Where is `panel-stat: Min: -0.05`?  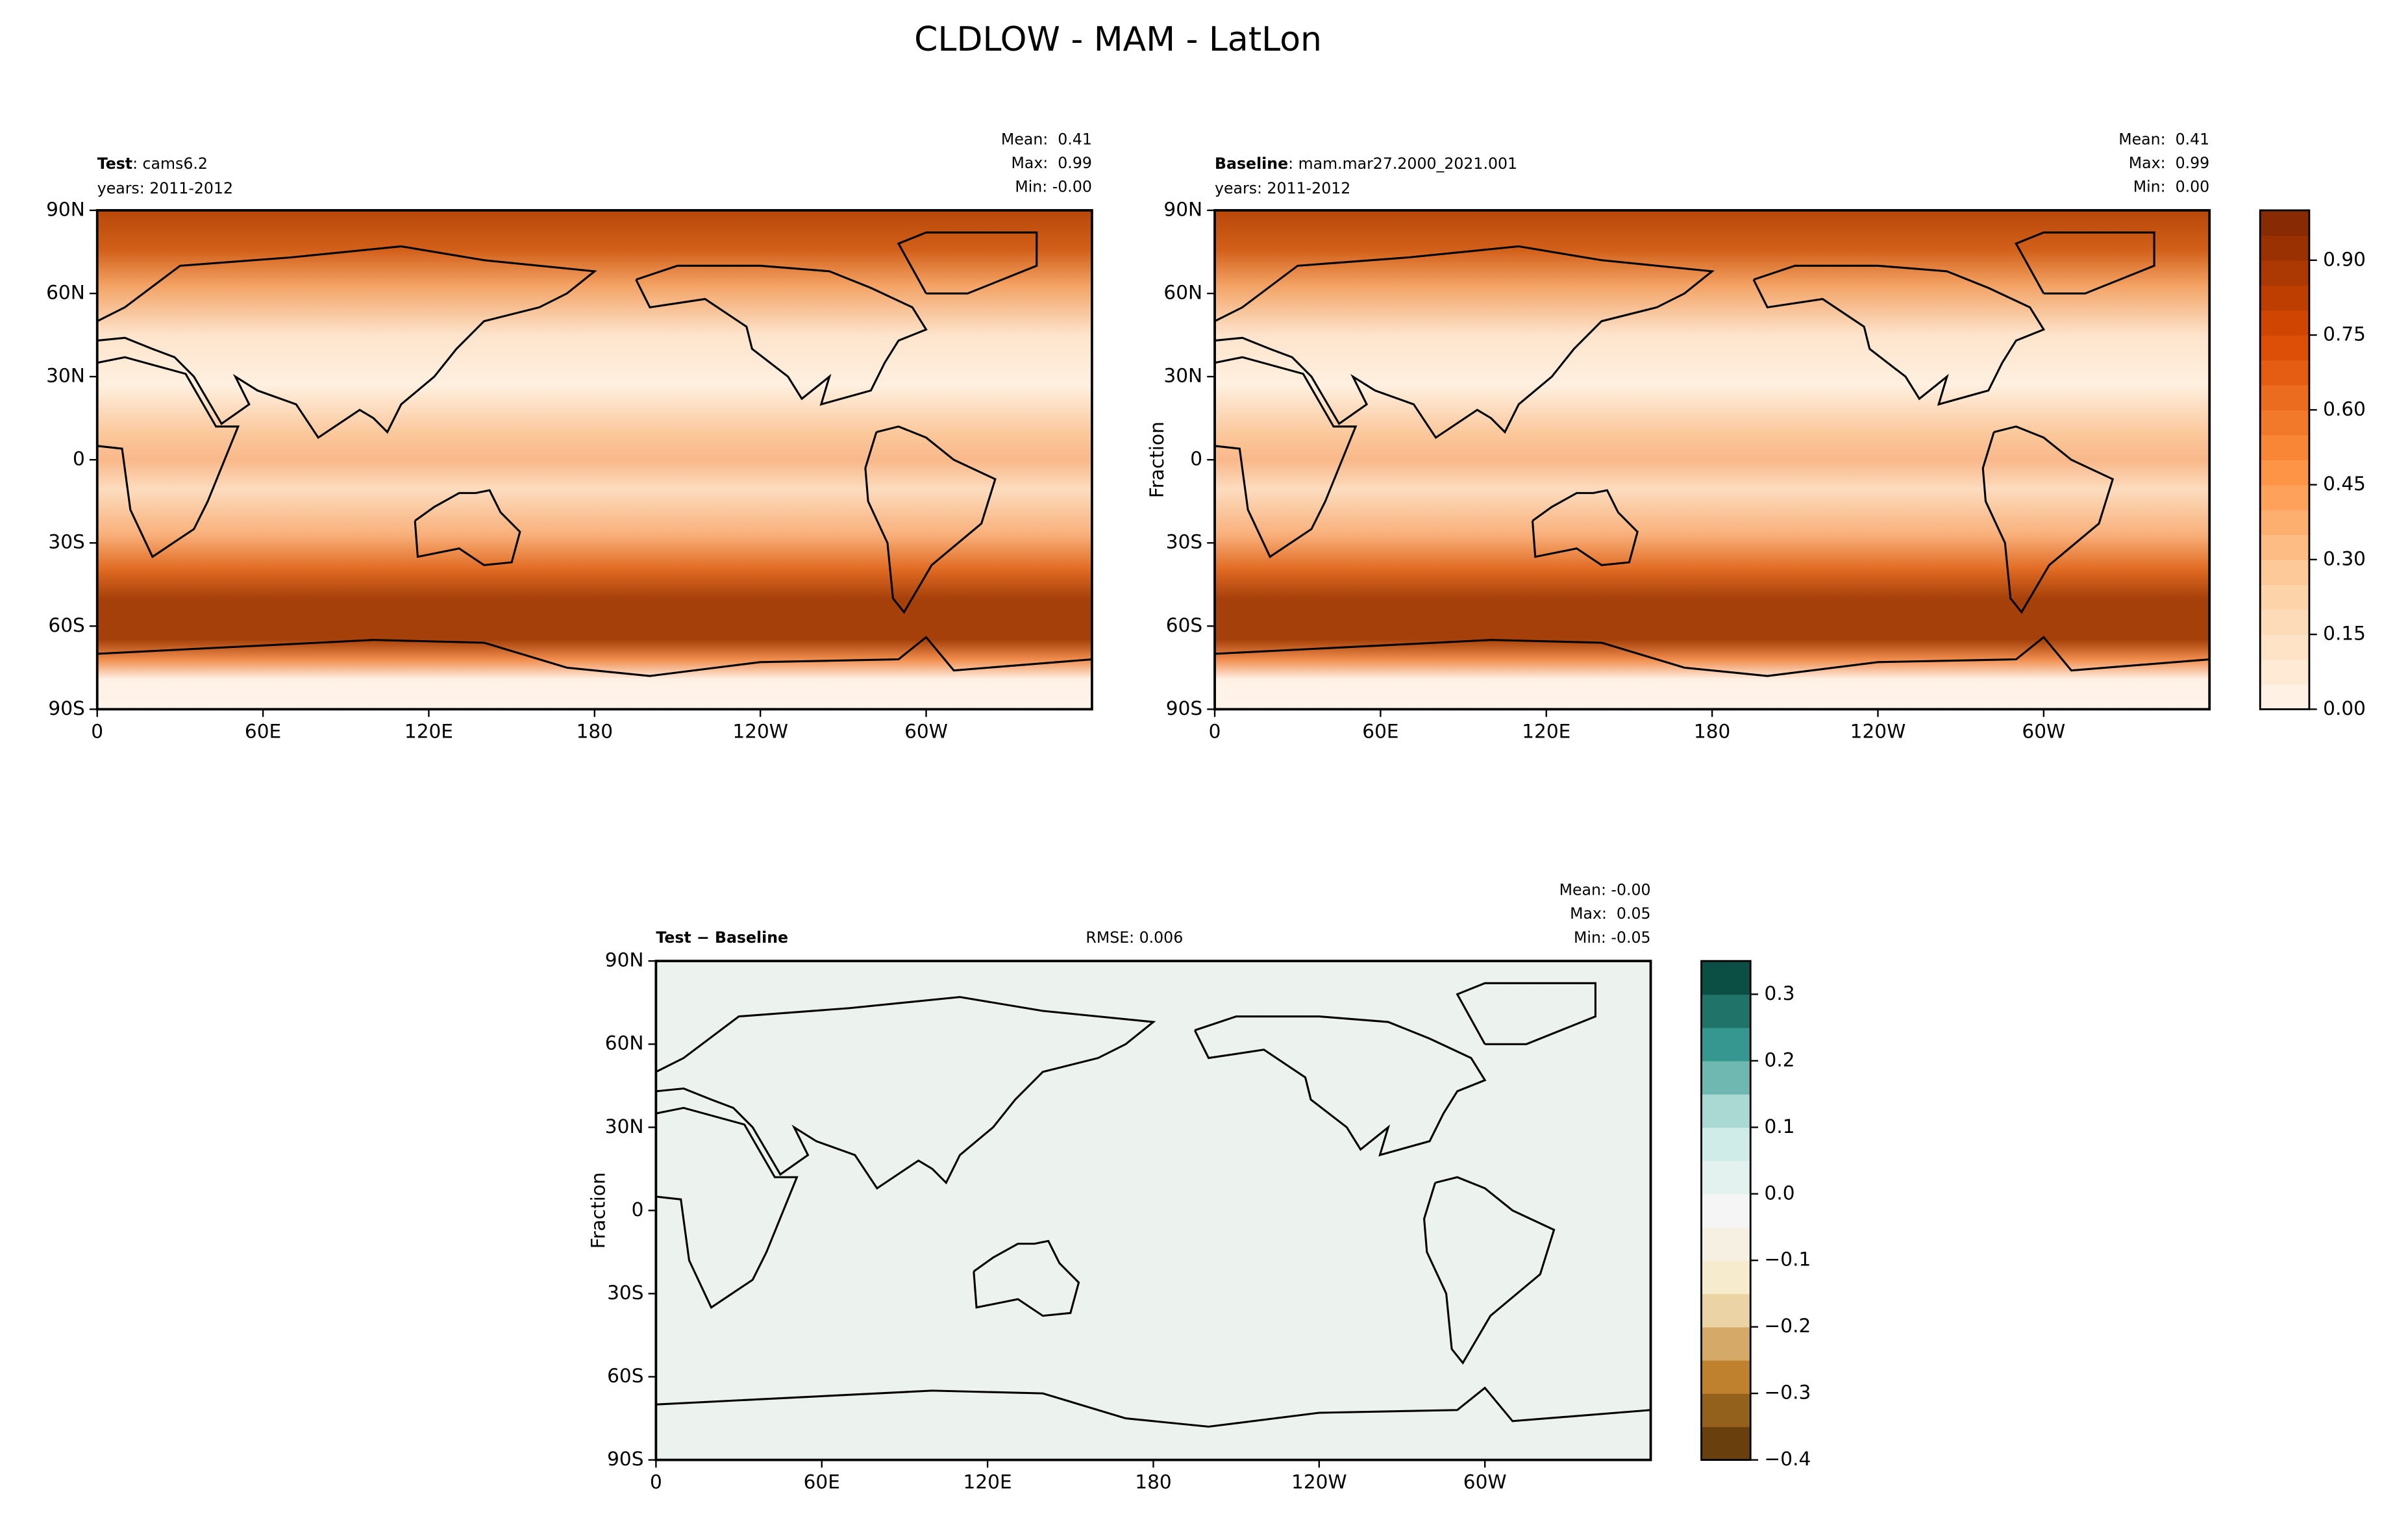 panel-stat: Min: -0.05 is located at coordinates (1612, 937).